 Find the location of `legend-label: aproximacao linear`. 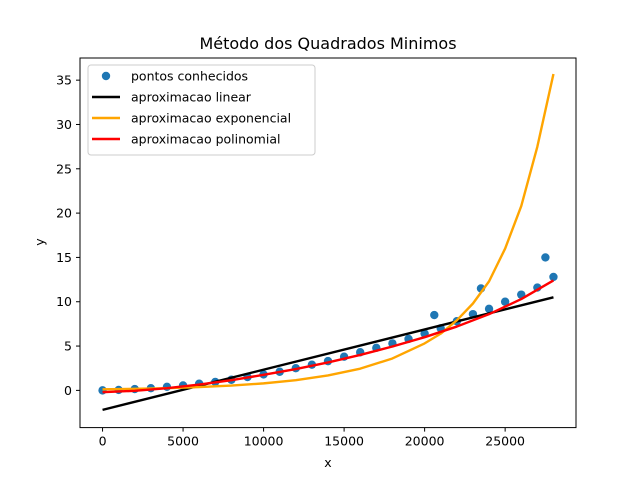

legend-label: aproximacao linear is located at coordinates (191, 97).